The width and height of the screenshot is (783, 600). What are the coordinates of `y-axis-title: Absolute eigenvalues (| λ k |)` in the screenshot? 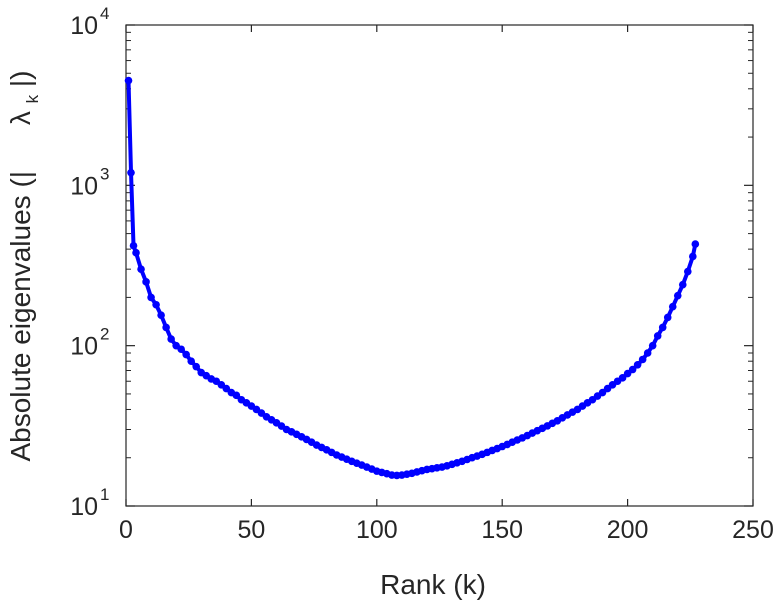 It's located at (24, 265).